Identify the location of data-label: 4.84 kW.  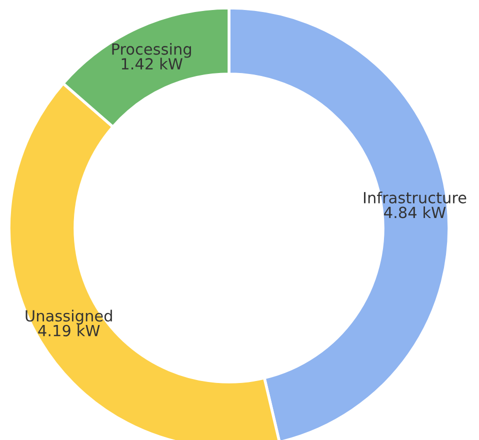
(415, 212).